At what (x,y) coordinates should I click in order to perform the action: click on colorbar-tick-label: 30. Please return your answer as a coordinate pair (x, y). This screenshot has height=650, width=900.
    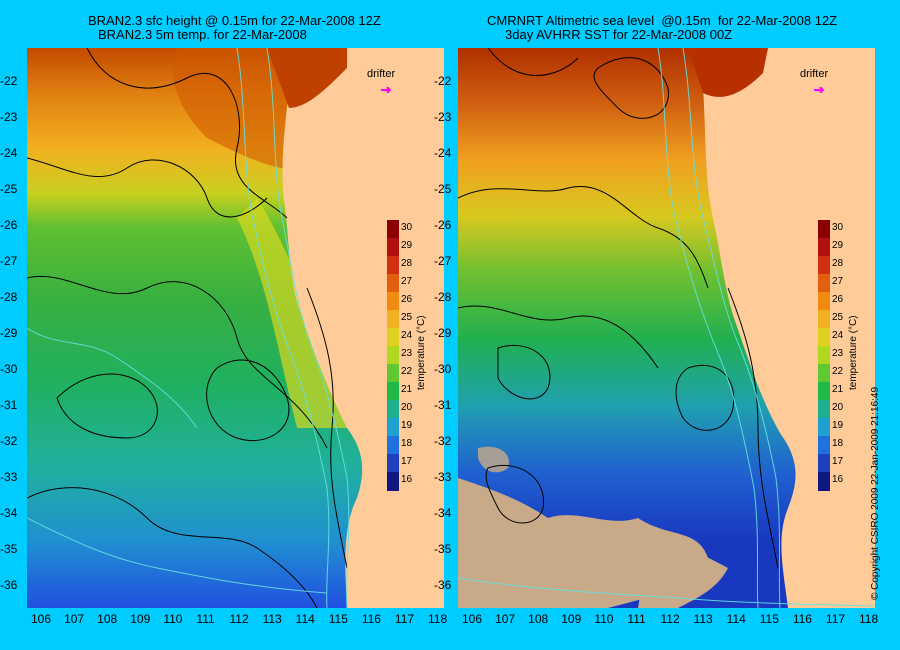
    Looking at the image, I should click on (838, 227).